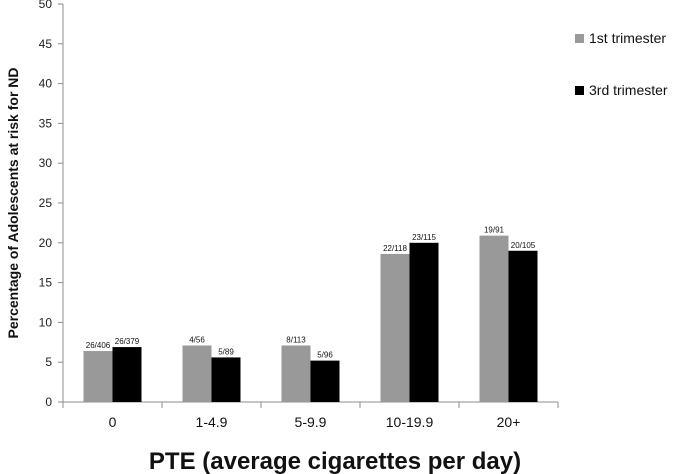  What do you see at coordinates (98, 345) in the screenshot?
I see `data-label: 26/406` at bounding box center [98, 345].